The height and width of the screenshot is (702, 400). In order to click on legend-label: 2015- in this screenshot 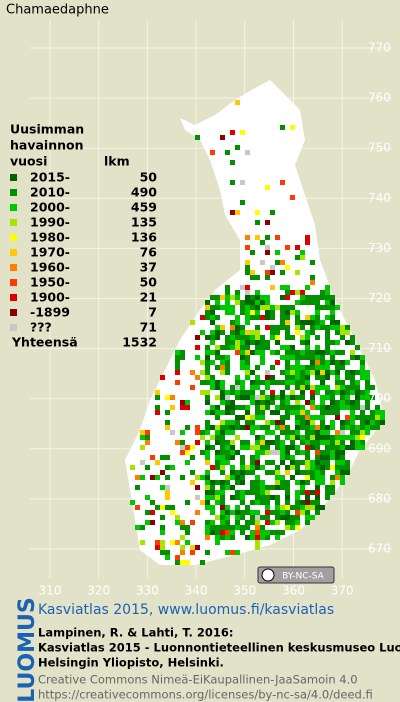, I will do `click(50, 177)`.